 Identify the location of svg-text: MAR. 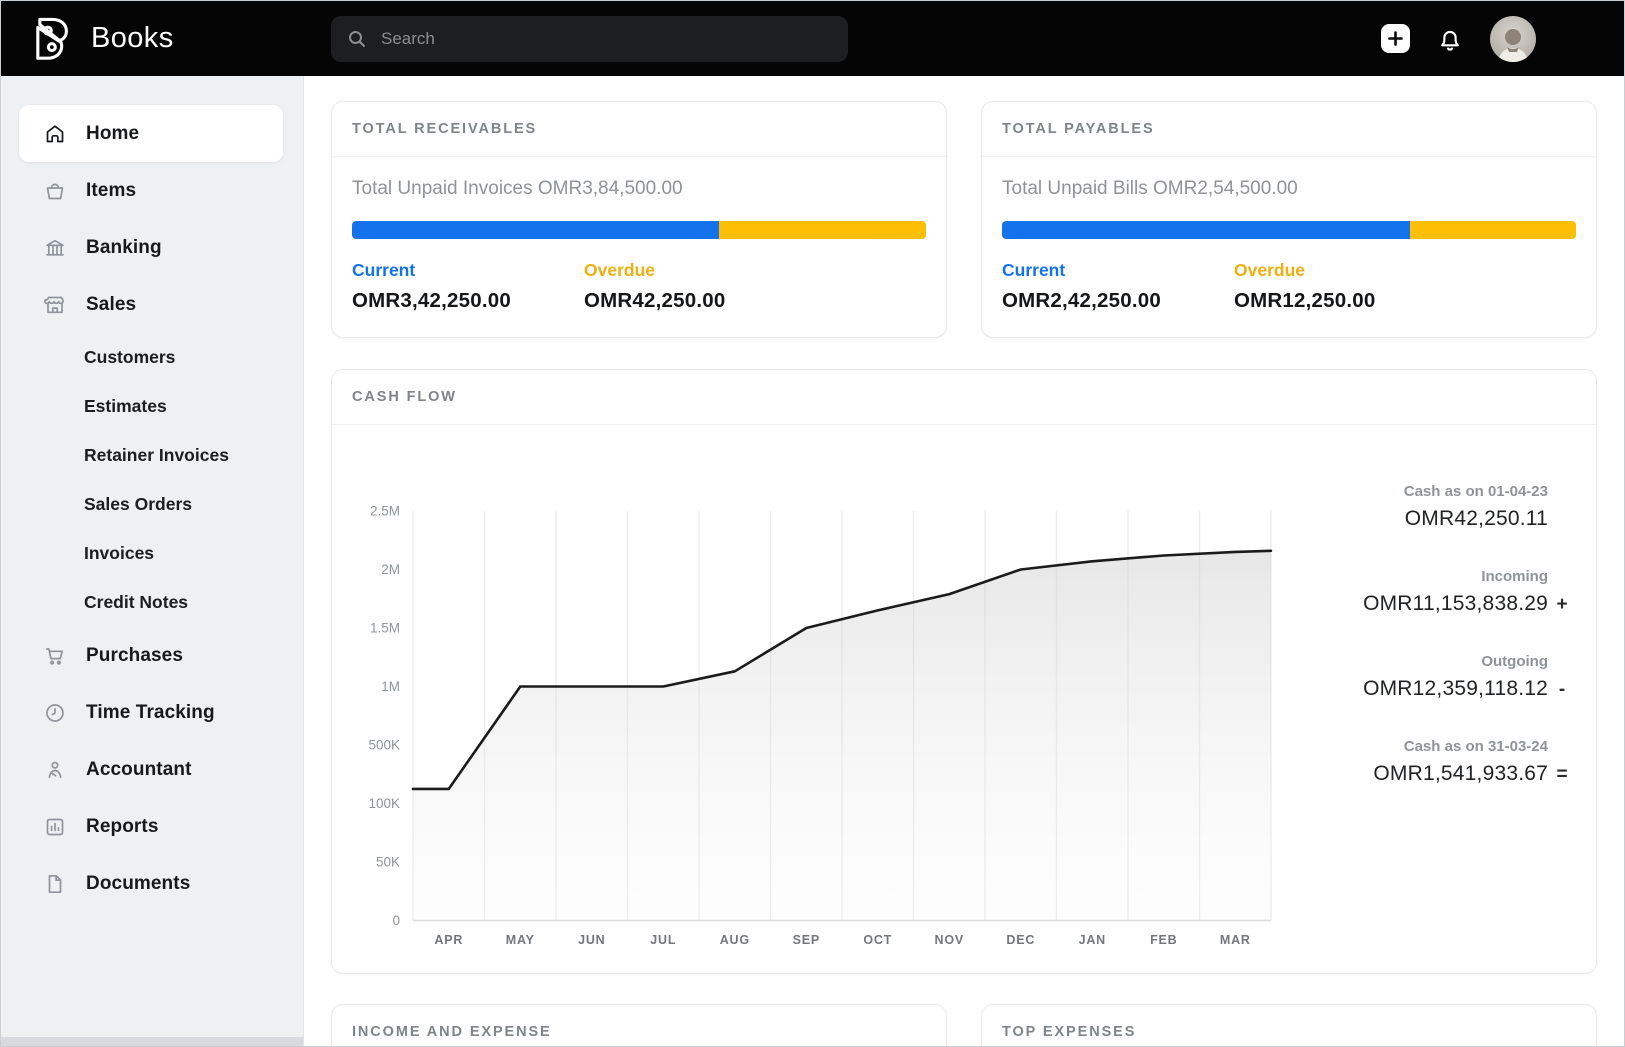
(1235, 940).